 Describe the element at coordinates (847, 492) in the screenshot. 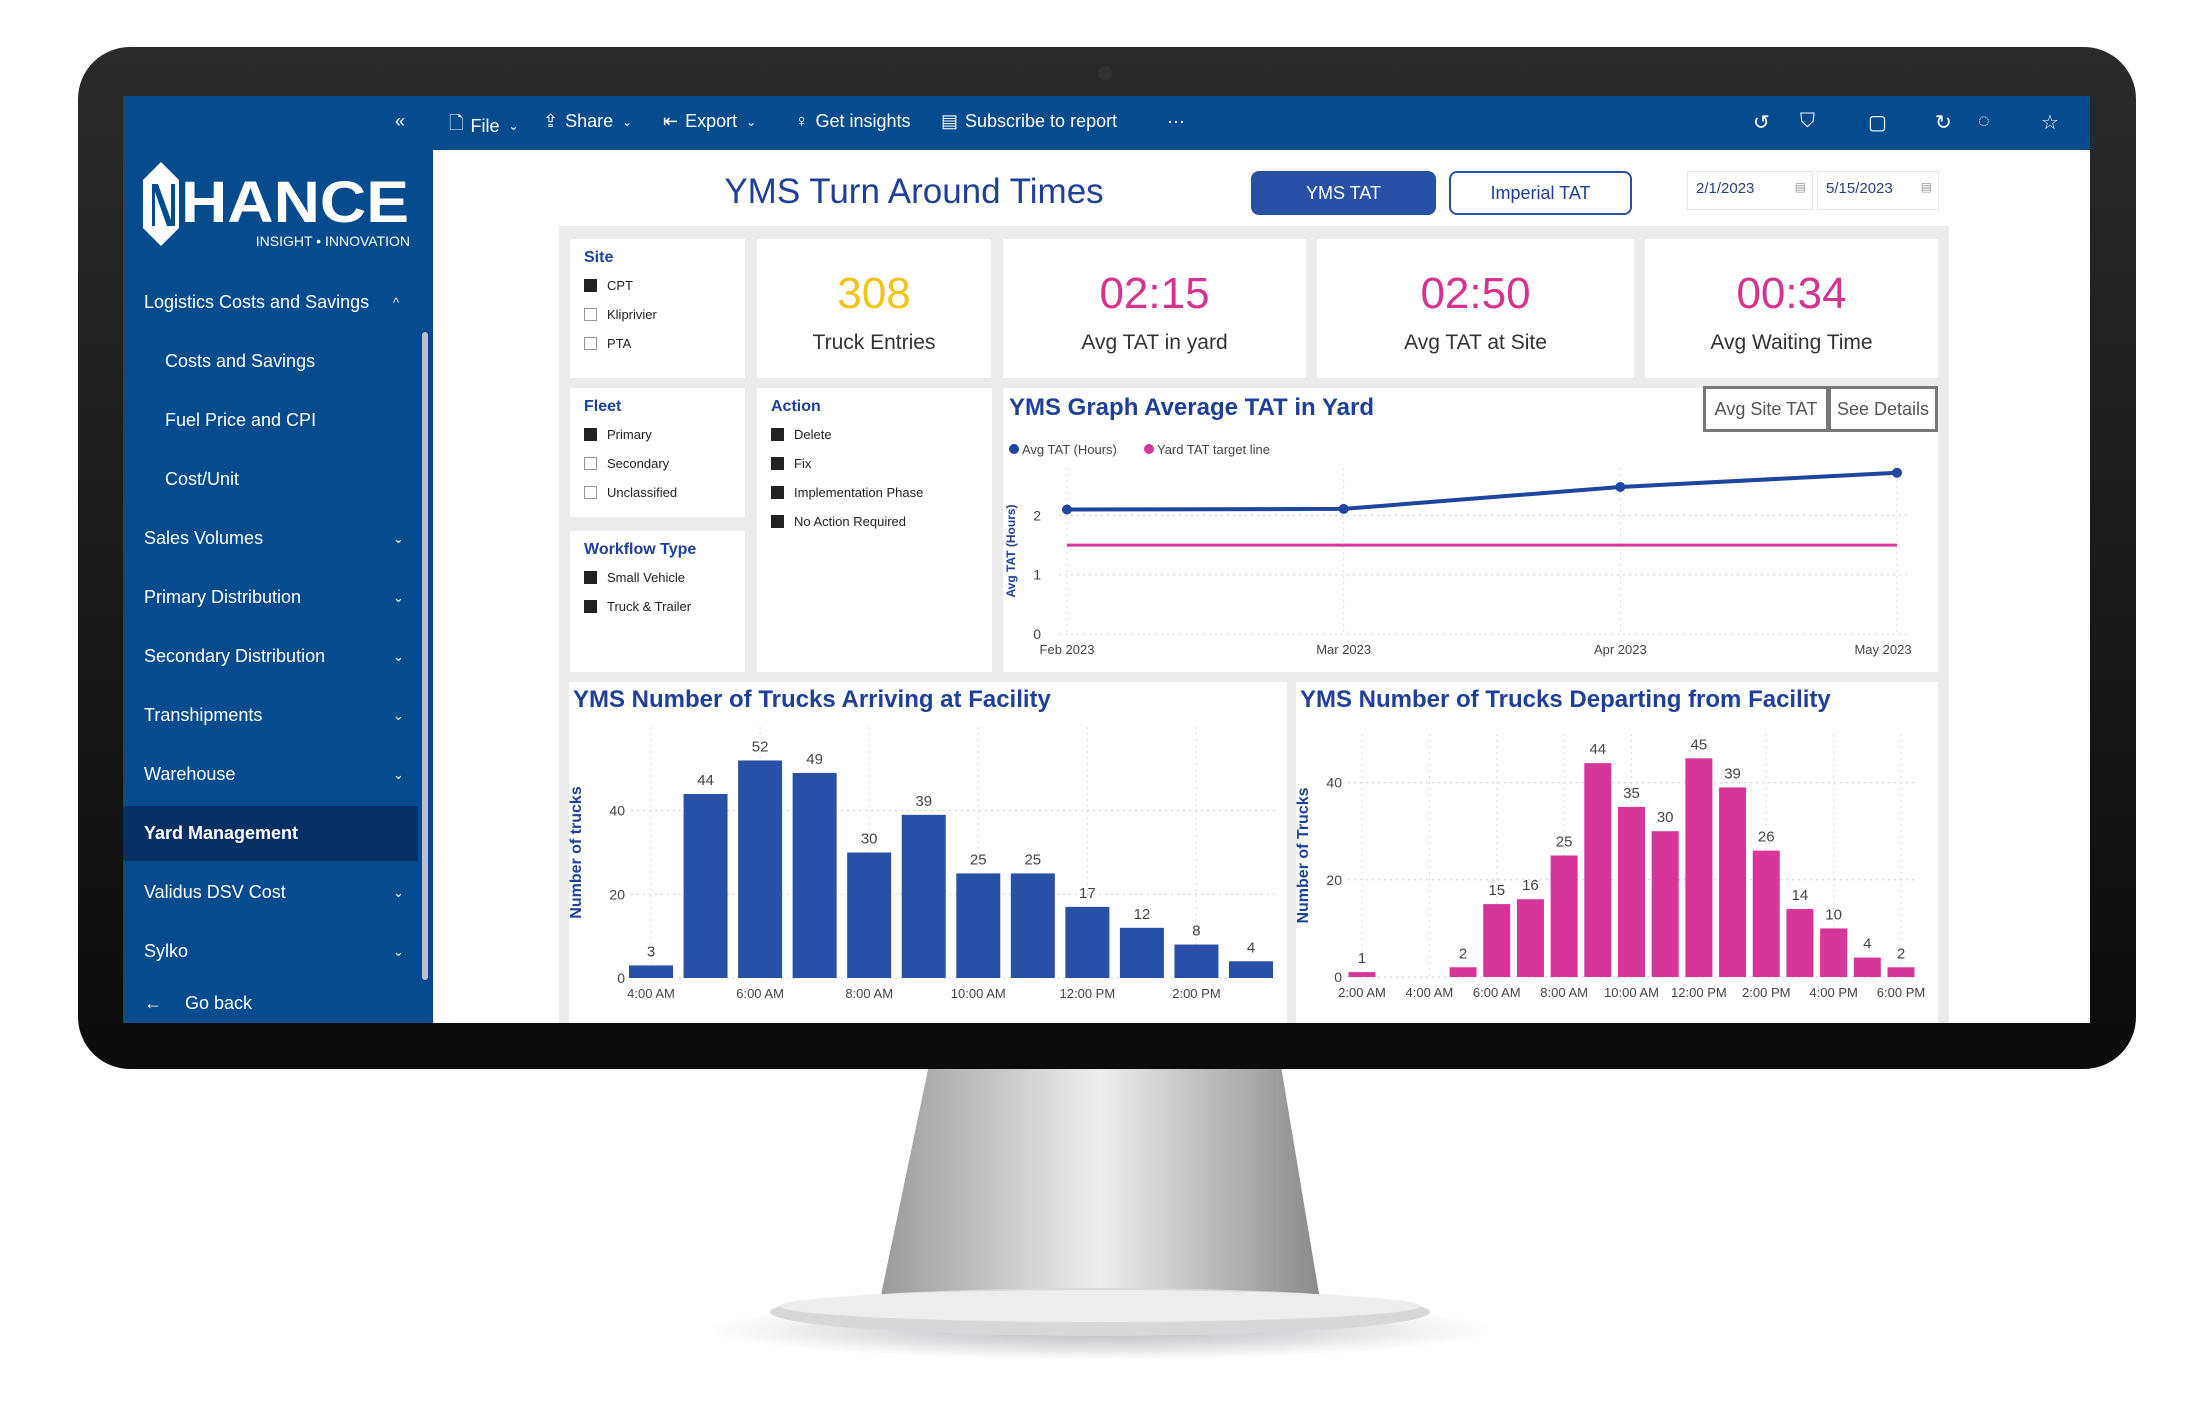

I see `slicer-option: Implementation Phase` at that location.